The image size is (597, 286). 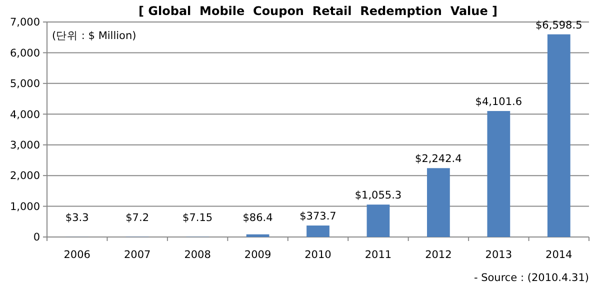 I want to click on data-label: $7.2, so click(x=138, y=218).